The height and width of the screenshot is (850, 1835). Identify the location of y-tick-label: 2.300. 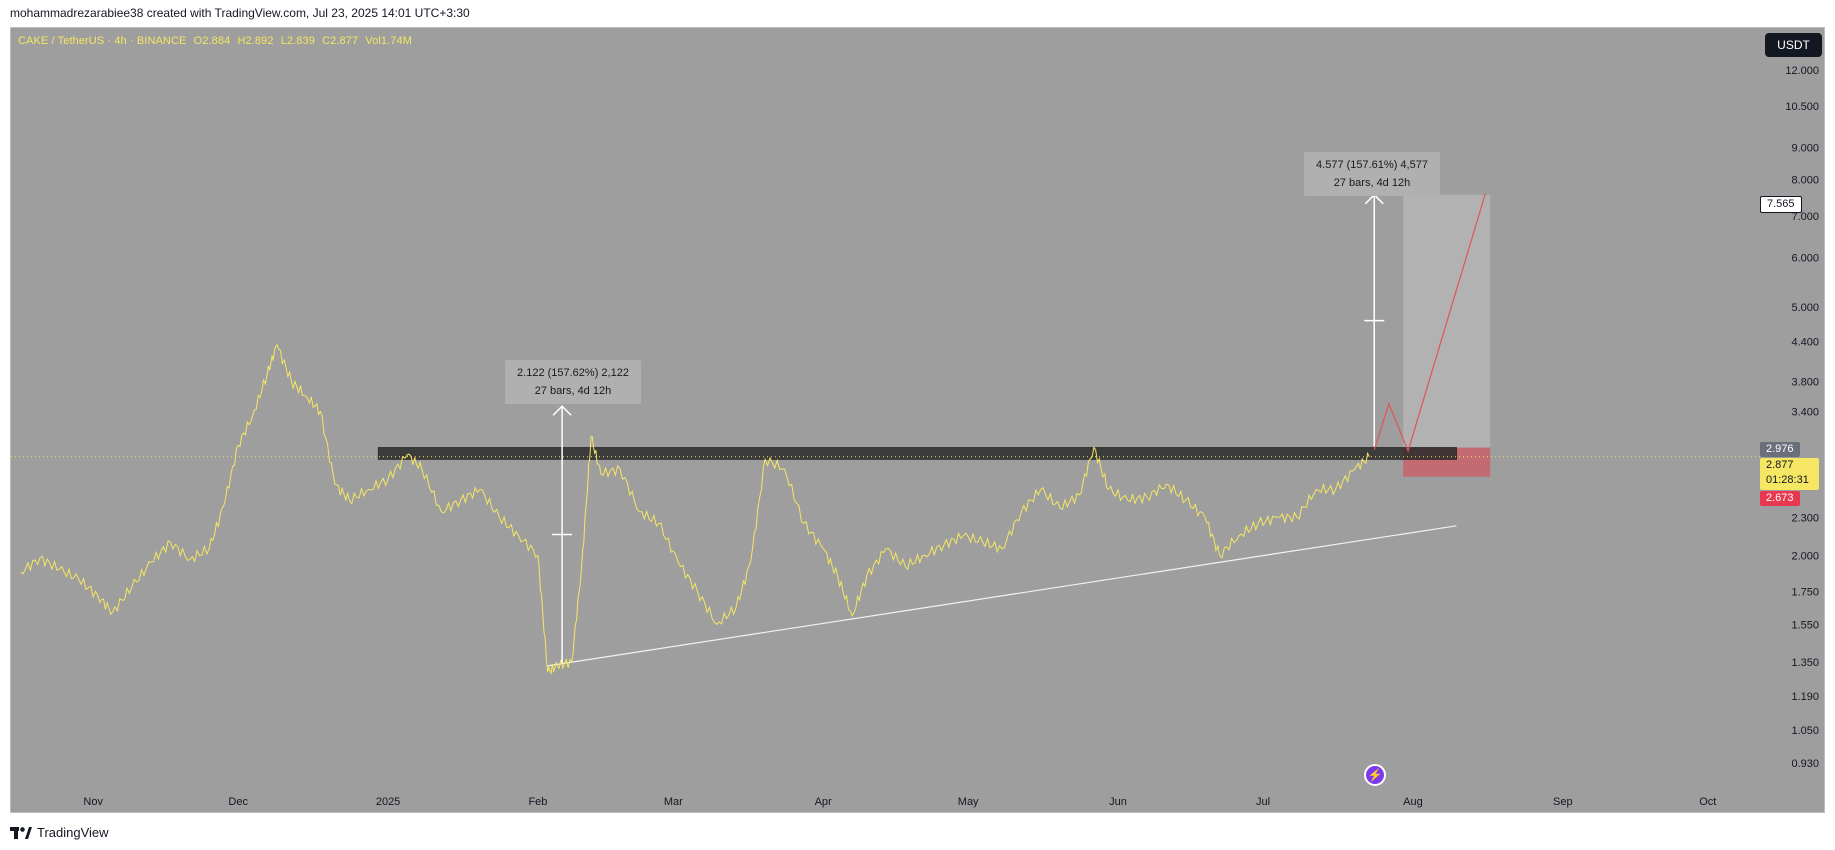
(1805, 518).